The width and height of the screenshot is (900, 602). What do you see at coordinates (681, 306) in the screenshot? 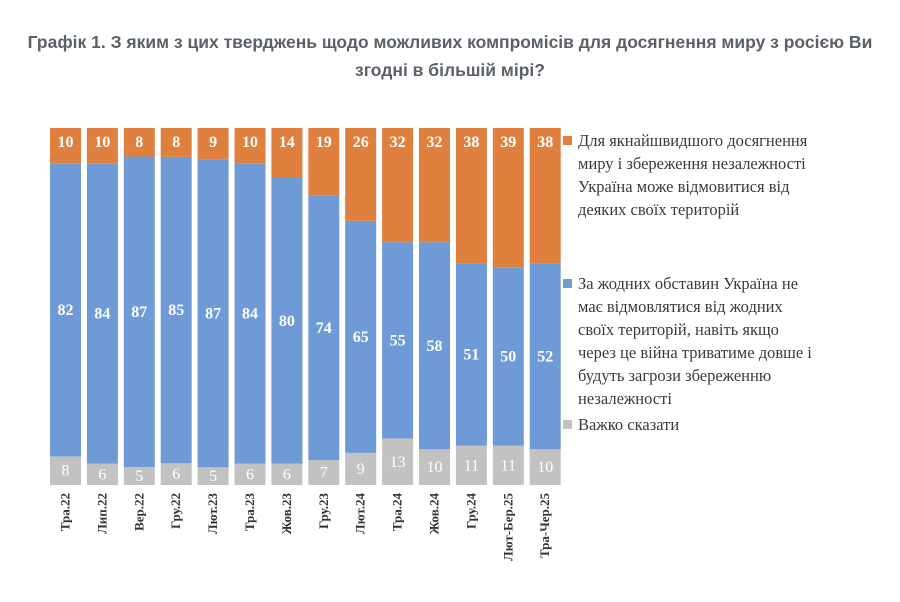
I see `legend-label: має відмовлятися від жодних` at bounding box center [681, 306].